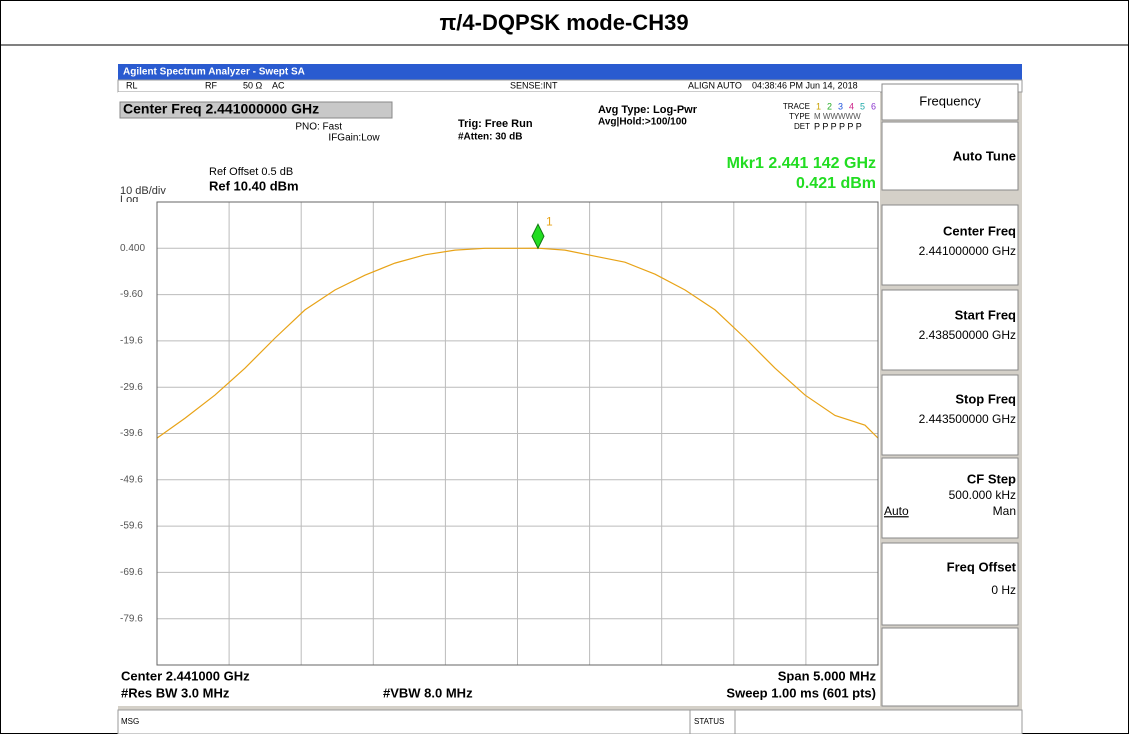 Image resolution: width=1129 pixels, height=734 pixels. What do you see at coordinates (214, 72) in the screenshot?
I see `window-title: Agilent Spectrum Analyzer - Swept SA` at bounding box center [214, 72].